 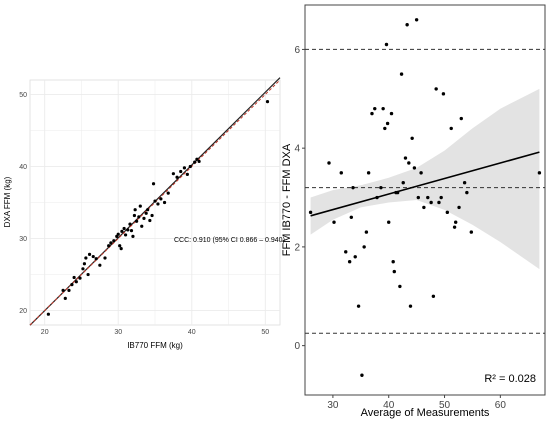 I want to click on concordance-y-label: DXA FFM (kg), so click(x=7, y=201).